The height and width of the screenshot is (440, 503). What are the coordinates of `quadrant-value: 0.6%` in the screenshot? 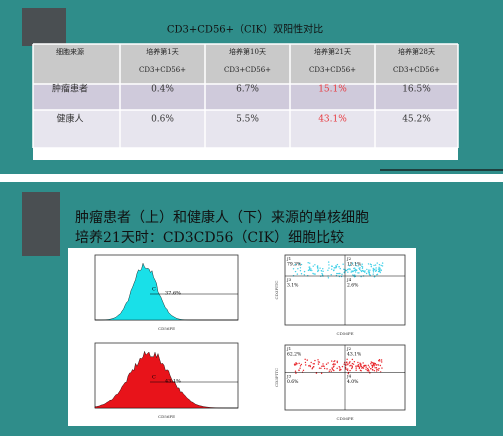 It's located at (293, 382).